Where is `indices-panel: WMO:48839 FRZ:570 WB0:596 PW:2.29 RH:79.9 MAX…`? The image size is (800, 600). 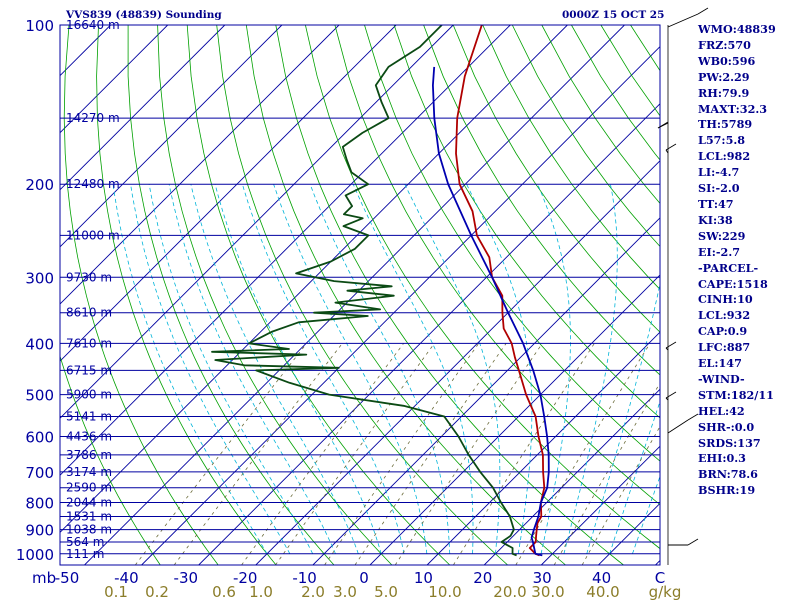 indices-panel: WMO:48839 FRZ:570 WB0:596 PW:2.29 RH:79.9 MAX… is located at coordinates (748, 260).